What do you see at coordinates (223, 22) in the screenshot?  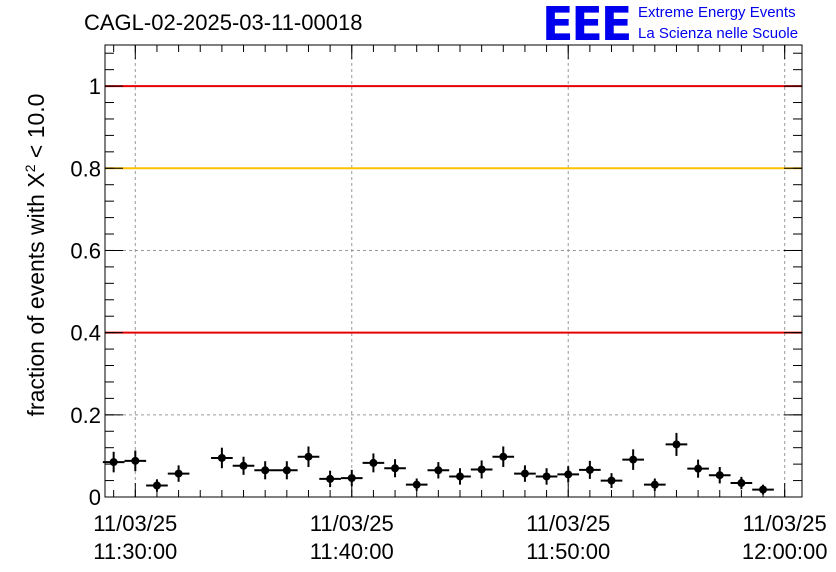 I see `run-title: CAGL-02-2025-03-11-00018` at bounding box center [223, 22].